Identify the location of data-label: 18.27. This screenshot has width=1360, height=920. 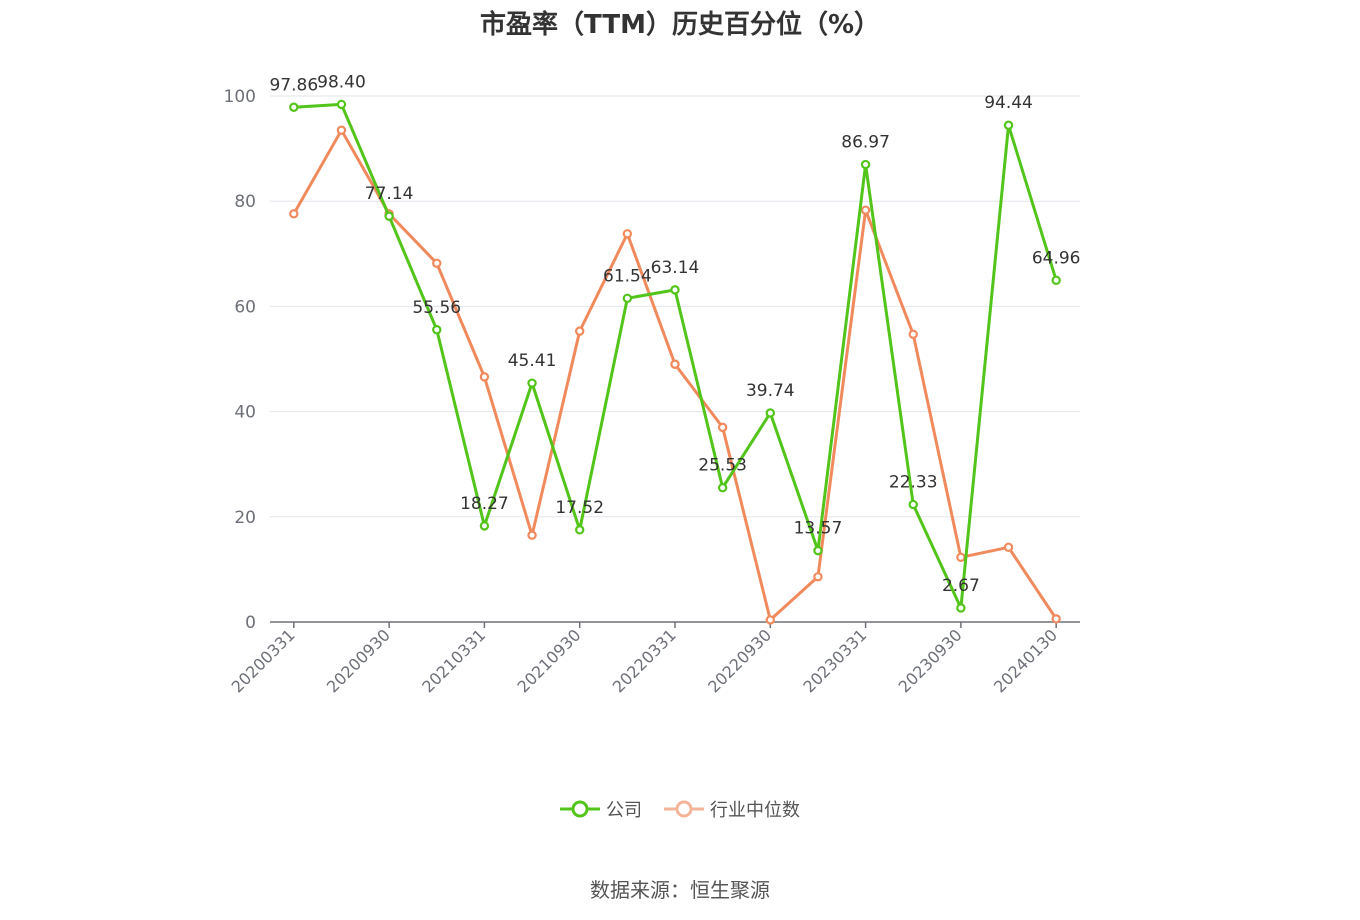
(484, 504).